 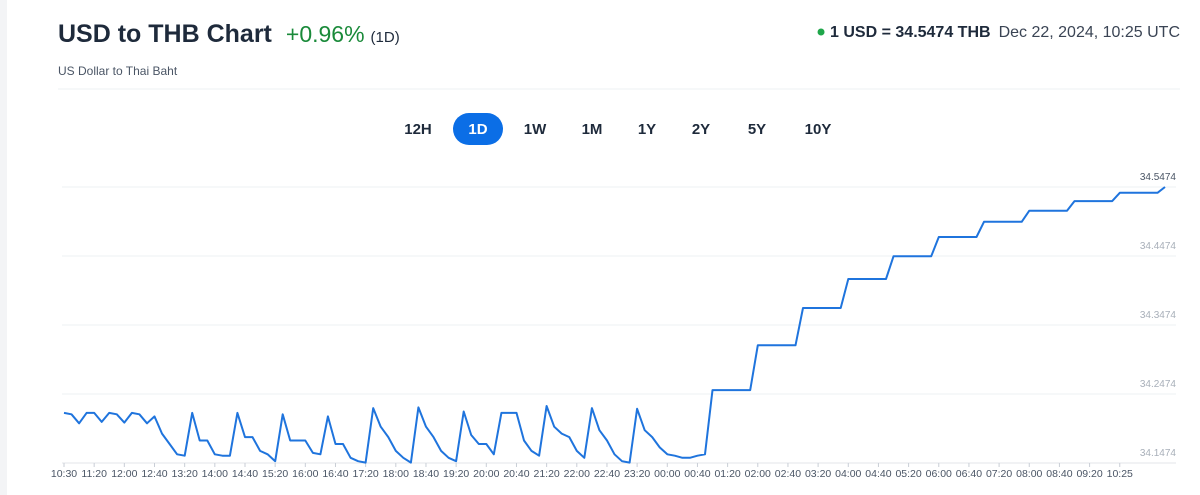 What do you see at coordinates (878, 474) in the screenshot?
I see `x-tick-label: 04:40` at bounding box center [878, 474].